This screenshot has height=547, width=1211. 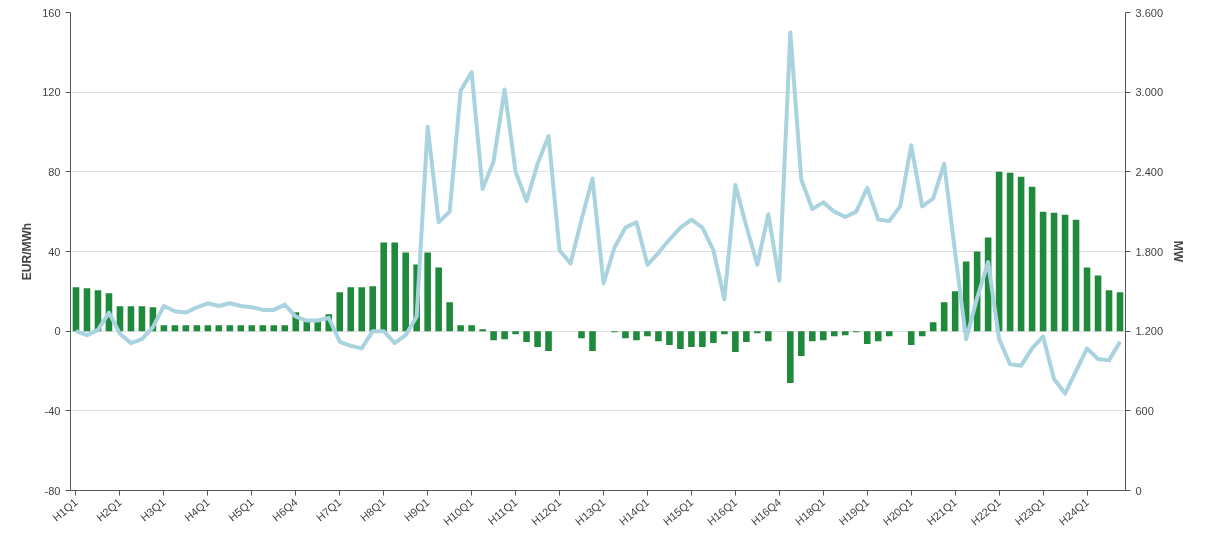 I want to click on y2-tick-label: 3.600, so click(x=1149, y=12).